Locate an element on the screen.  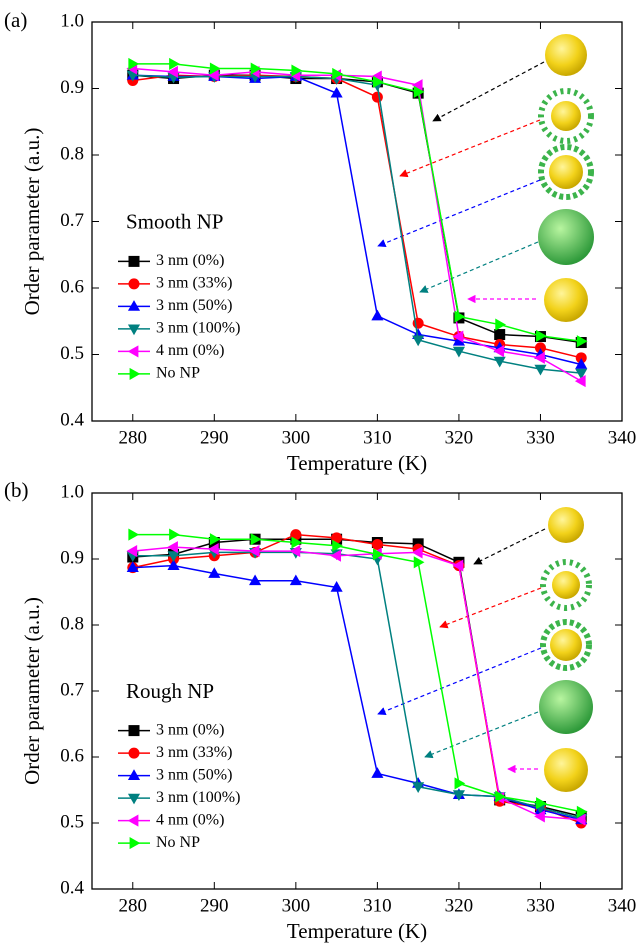
x-axis-label: Temperature (K) is located at coordinates (357, 463).